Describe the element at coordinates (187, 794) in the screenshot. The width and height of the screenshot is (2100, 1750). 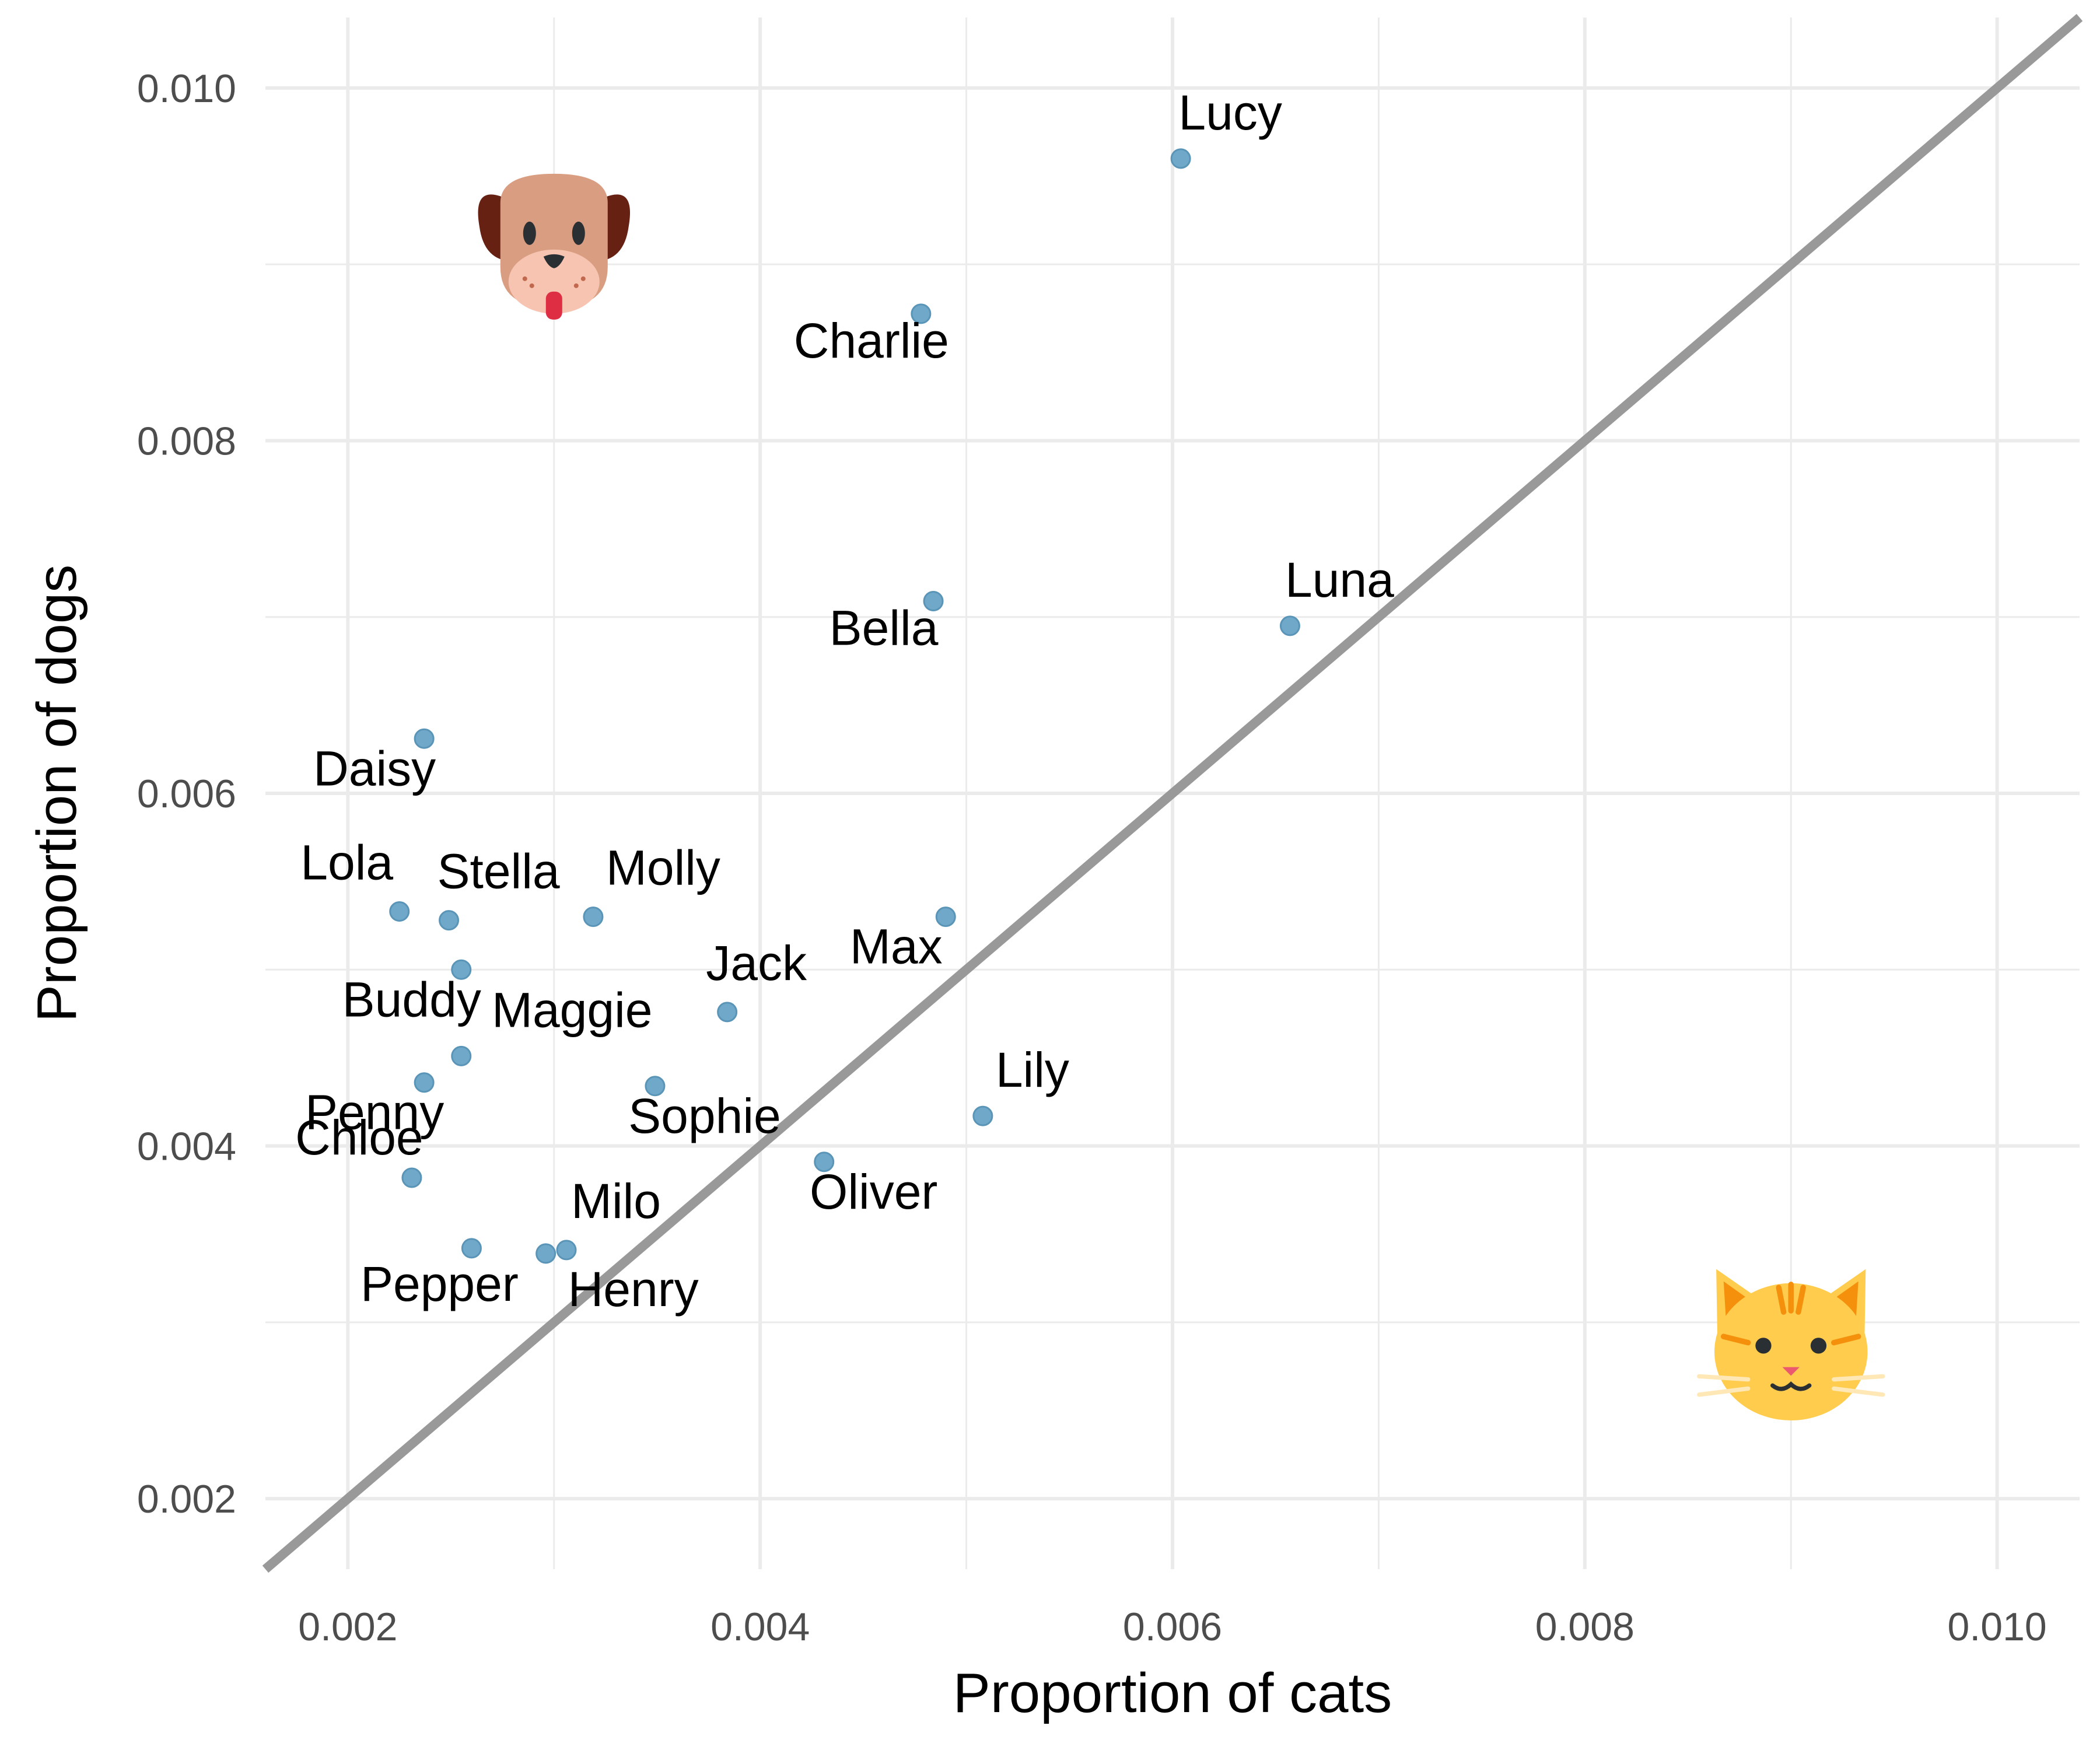
I see `y-tick-label: 0.006` at that location.